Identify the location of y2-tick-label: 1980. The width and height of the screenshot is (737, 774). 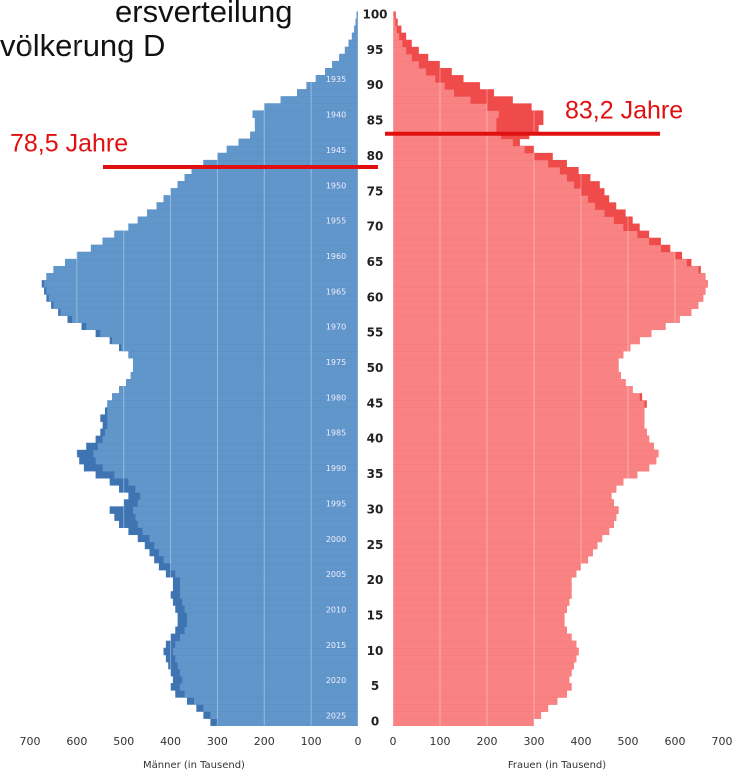
(336, 397).